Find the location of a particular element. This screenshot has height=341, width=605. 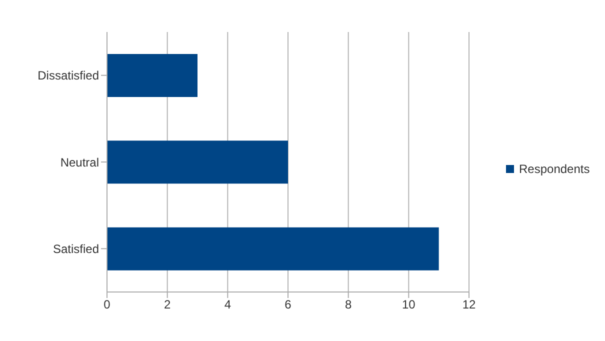

x-tick-label: 2 is located at coordinates (167, 305).